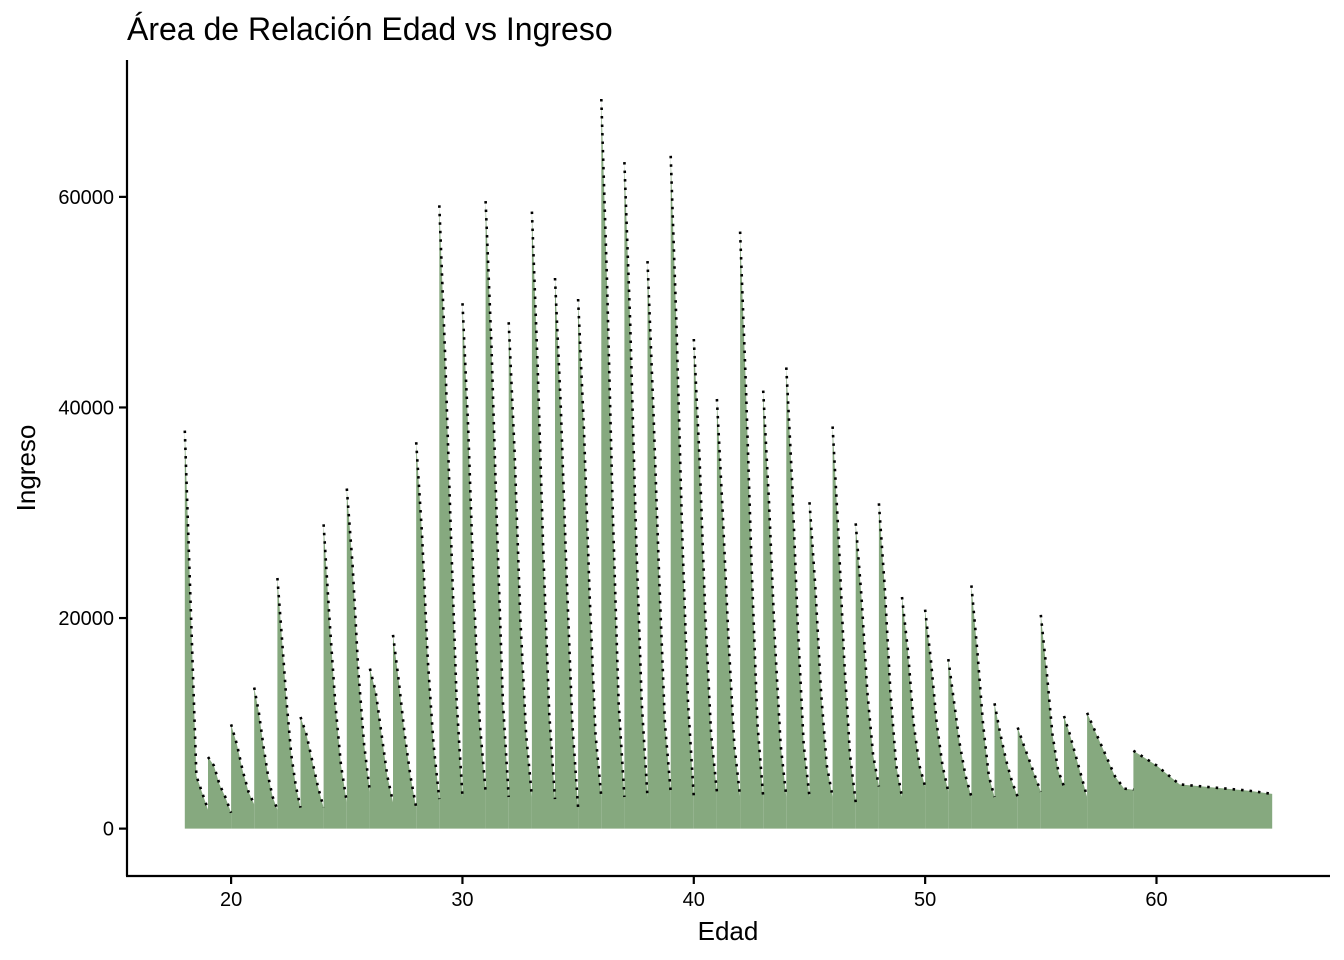 The width and height of the screenshot is (1344, 960). What do you see at coordinates (86, 198) in the screenshot?
I see `y-tick-label-60000: 60000` at bounding box center [86, 198].